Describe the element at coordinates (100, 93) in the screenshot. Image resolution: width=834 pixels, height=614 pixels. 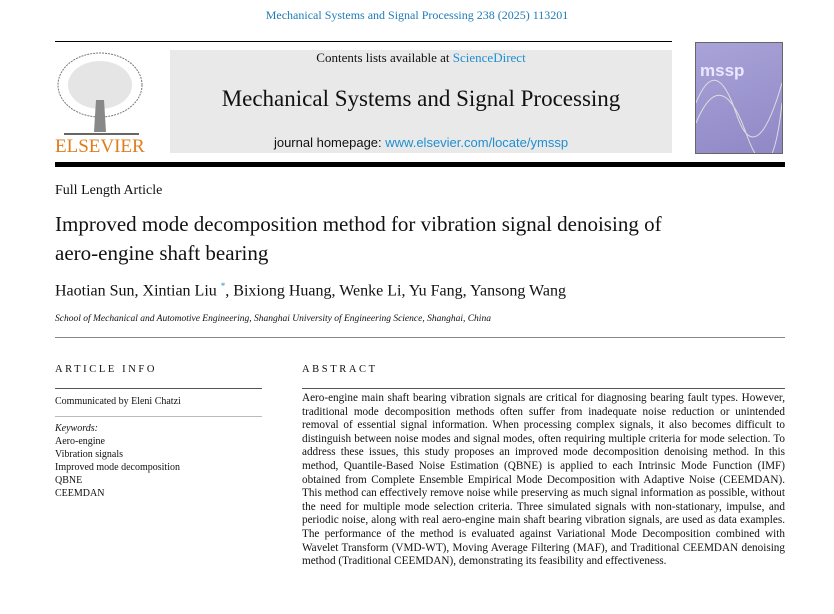
I see `elsevier-tree-logo` at that location.